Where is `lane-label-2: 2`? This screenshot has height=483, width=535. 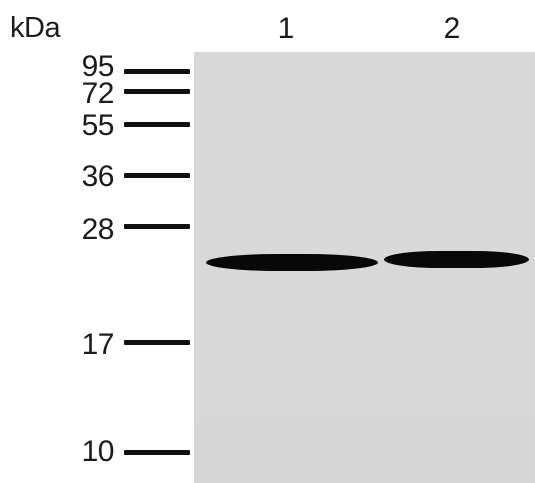 lane-label-2: 2 is located at coordinates (452, 28).